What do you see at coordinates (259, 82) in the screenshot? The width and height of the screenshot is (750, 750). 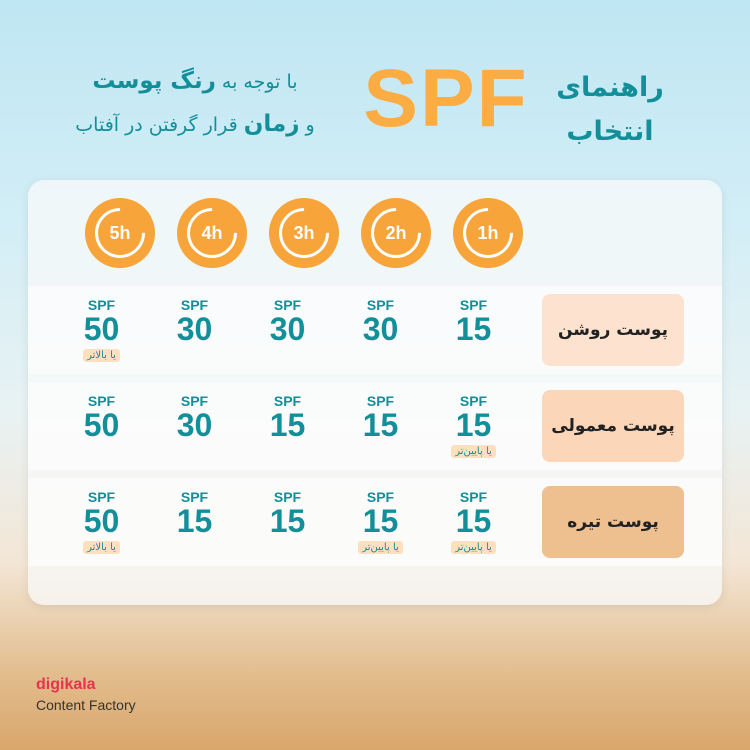 I see `subtitle-text: با توجه به` at bounding box center [259, 82].